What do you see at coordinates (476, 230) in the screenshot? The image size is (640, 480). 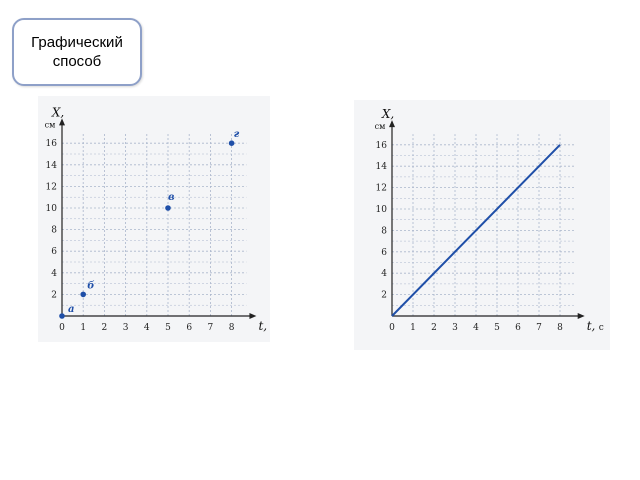 I see `series-line` at bounding box center [476, 230].